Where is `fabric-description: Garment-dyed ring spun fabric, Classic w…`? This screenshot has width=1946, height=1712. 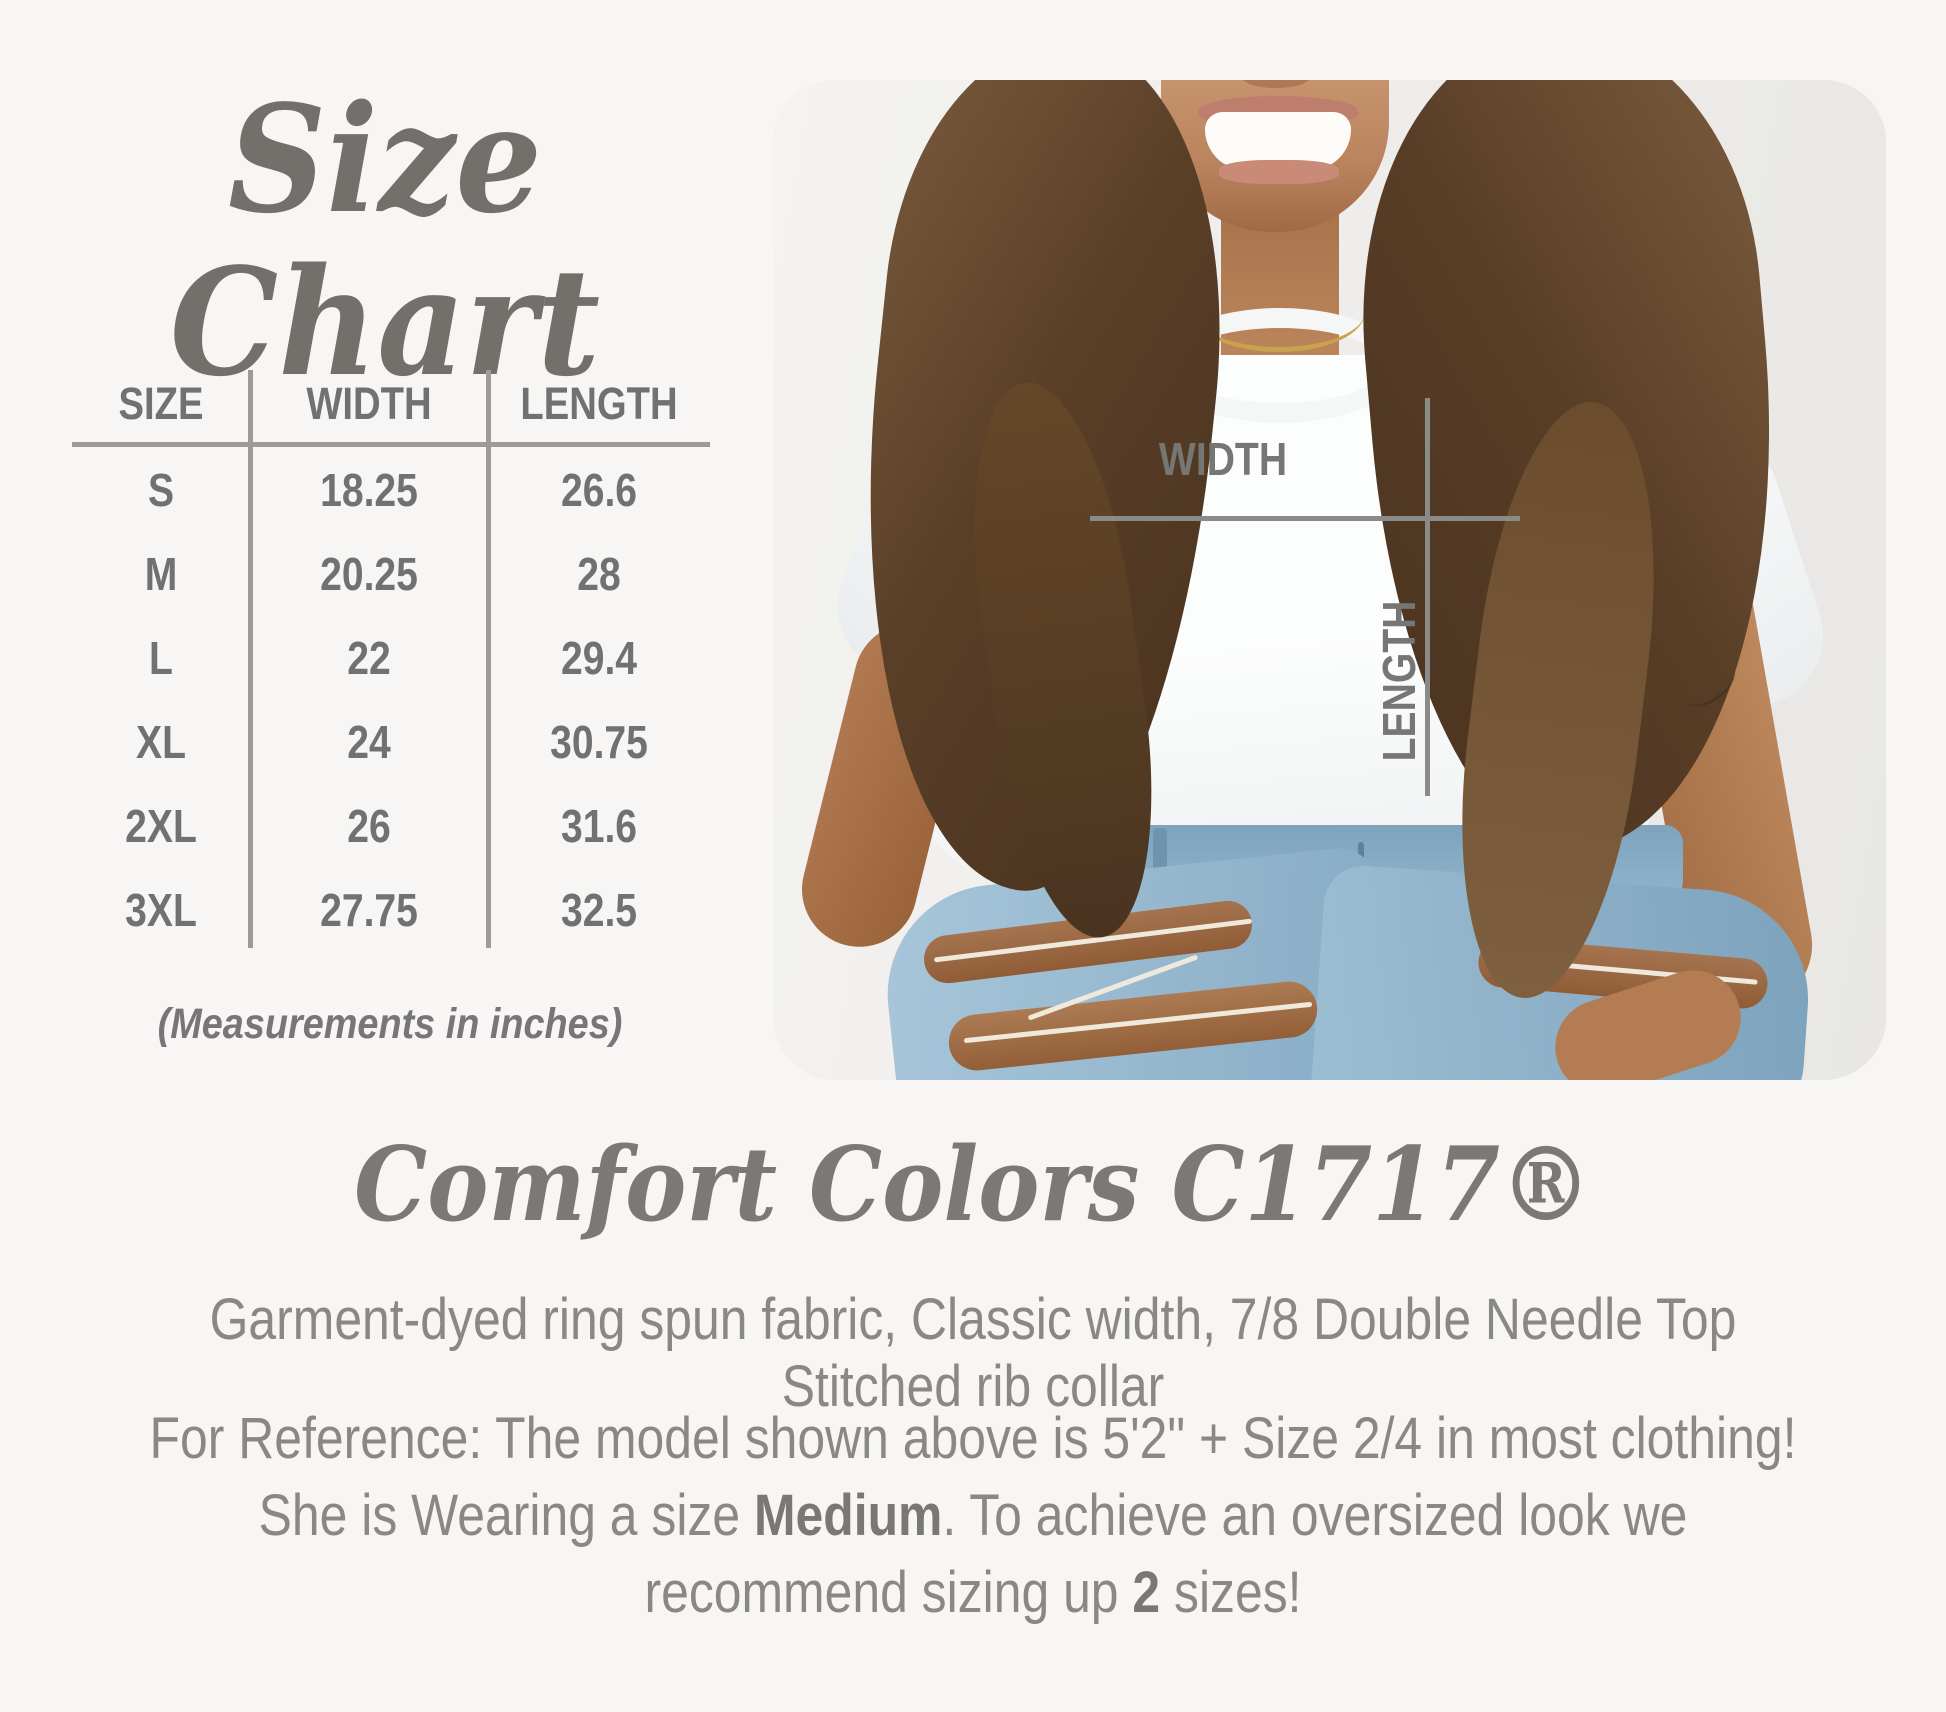 fabric-description: Garment-dyed ring spun fabric, Classic w… is located at coordinates (973, 1353).